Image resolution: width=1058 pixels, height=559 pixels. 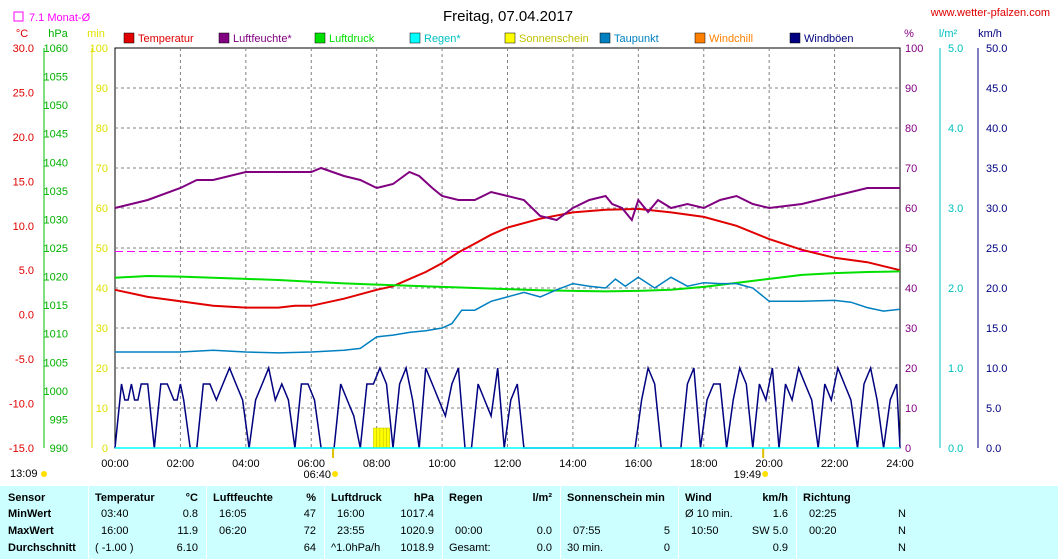 I want to click on axis-tick-pressure: 1000, so click(x=56, y=392).